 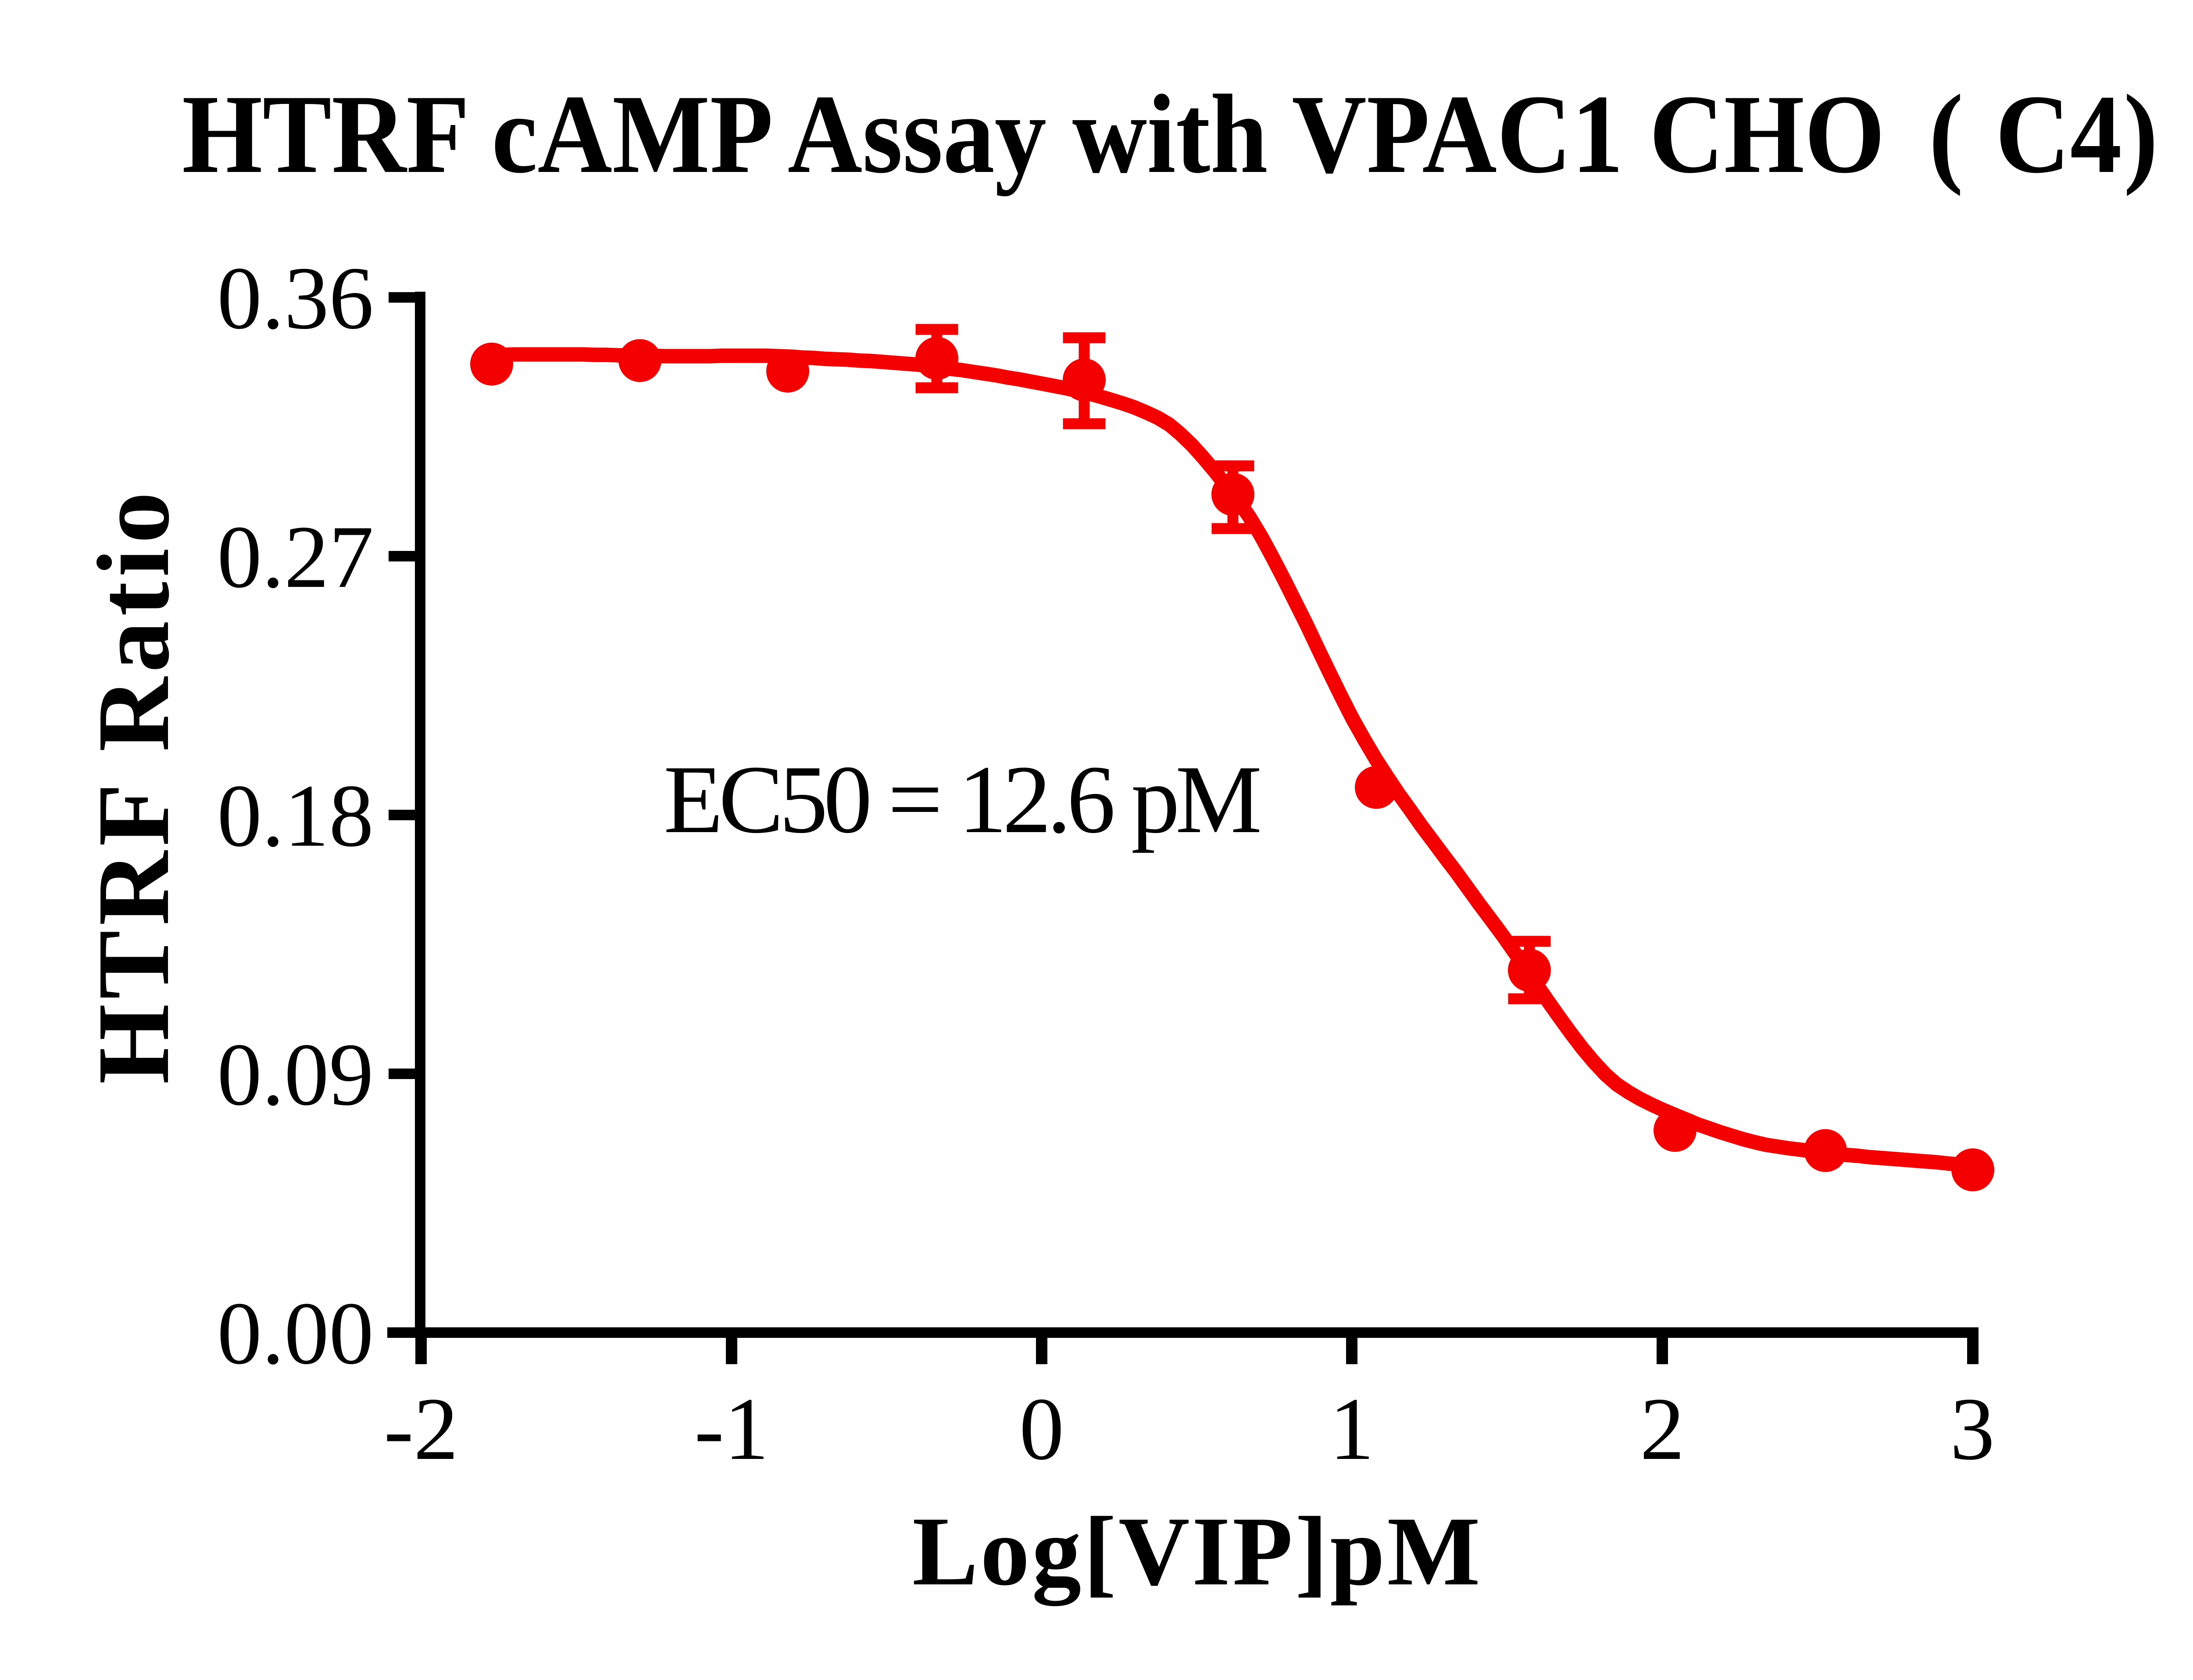 What do you see at coordinates (961, 800) in the screenshot?
I see `svg-text: EC50 = 12.6 pM` at bounding box center [961, 800].